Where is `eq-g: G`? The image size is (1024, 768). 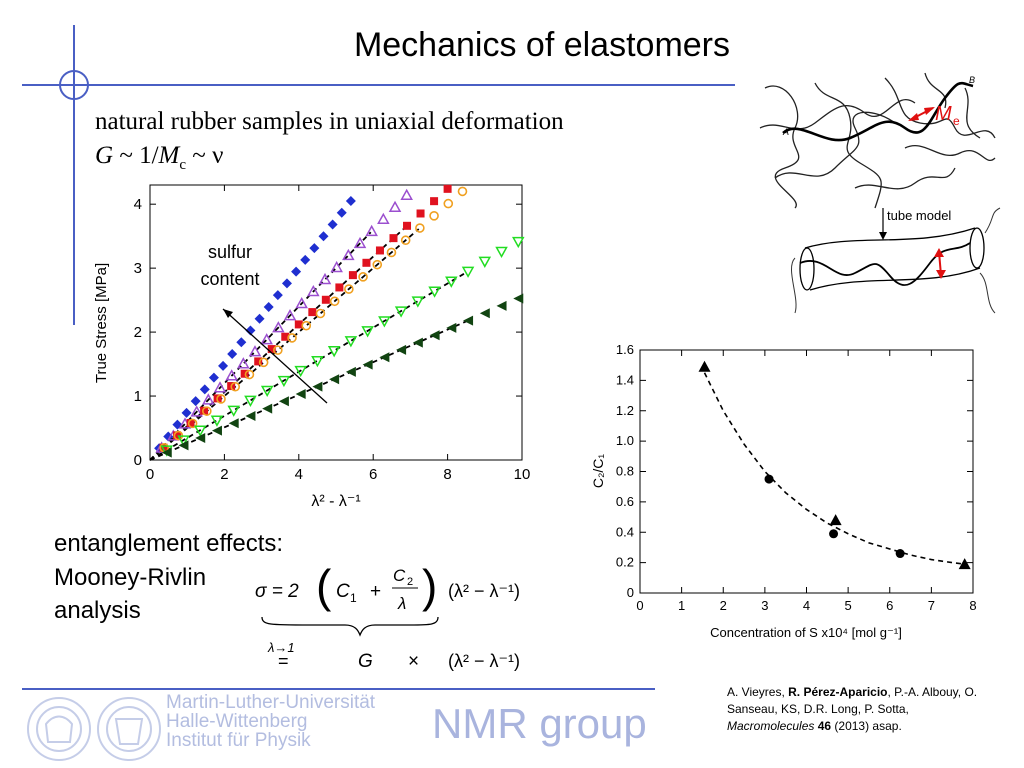 eq-g: G is located at coordinates (365, 661).